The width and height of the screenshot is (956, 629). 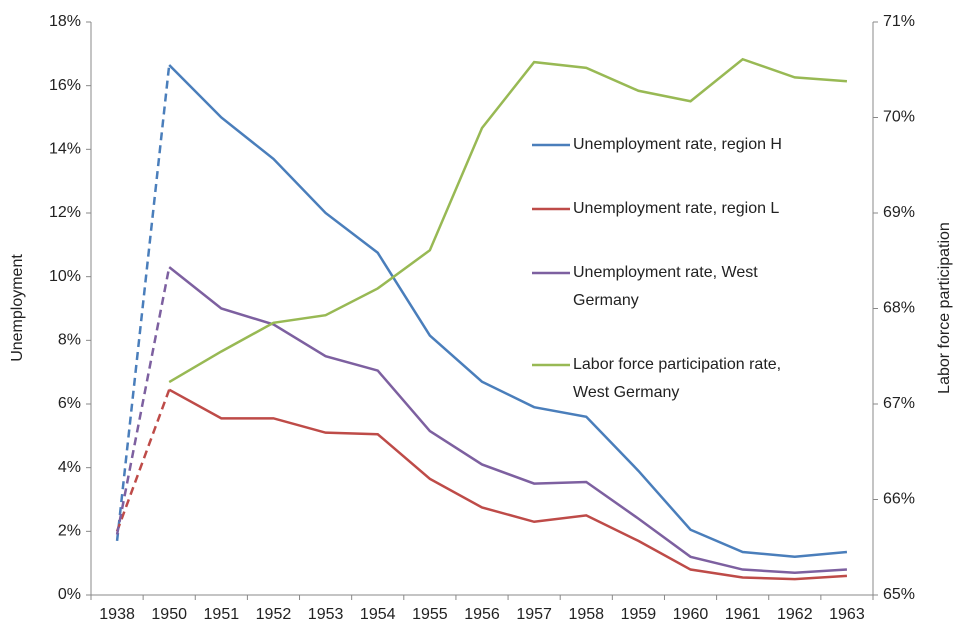 What do you see at coordinates (169, 614) in the screenshot?
I see `x-tick-label: 1950` at bounding box center [169, 614].